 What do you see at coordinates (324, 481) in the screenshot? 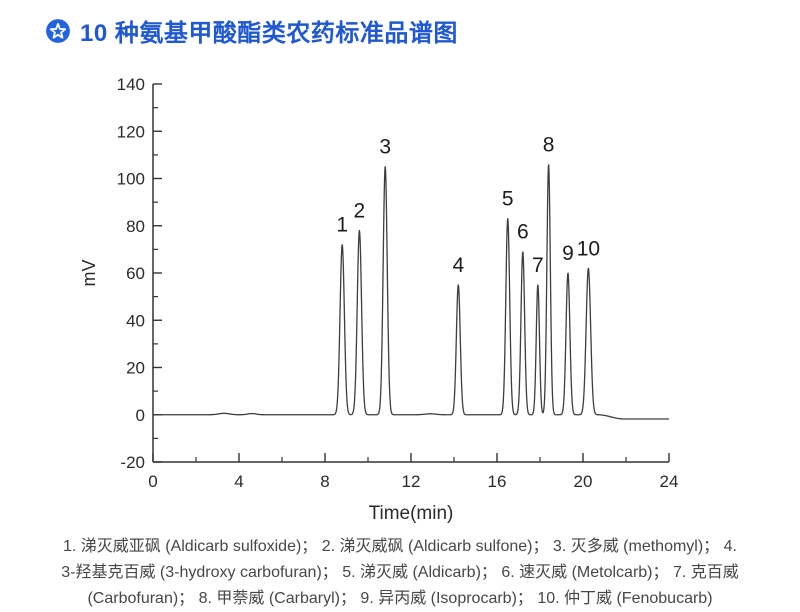
I see `x-tick-label: 8` at bounding box center [324, 481].